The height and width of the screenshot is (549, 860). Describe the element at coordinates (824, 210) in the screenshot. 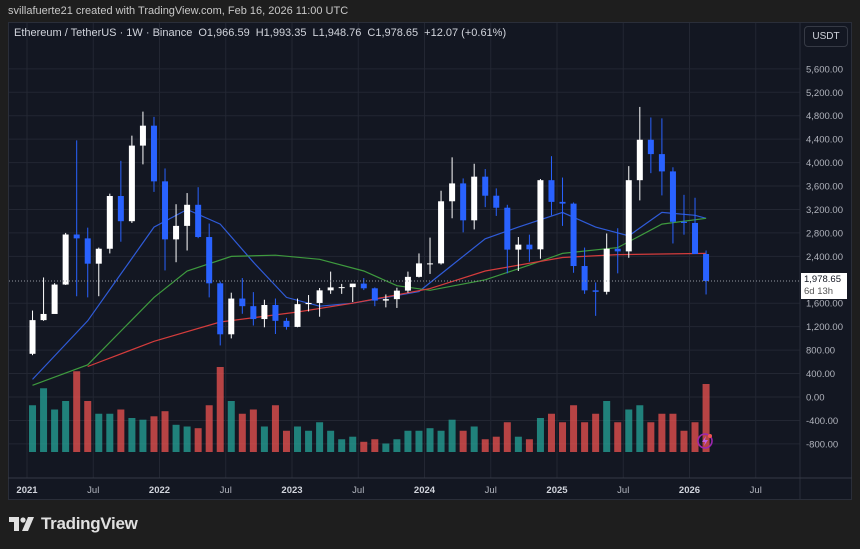

I see `price-tick-label: 3,200.00` at that location.